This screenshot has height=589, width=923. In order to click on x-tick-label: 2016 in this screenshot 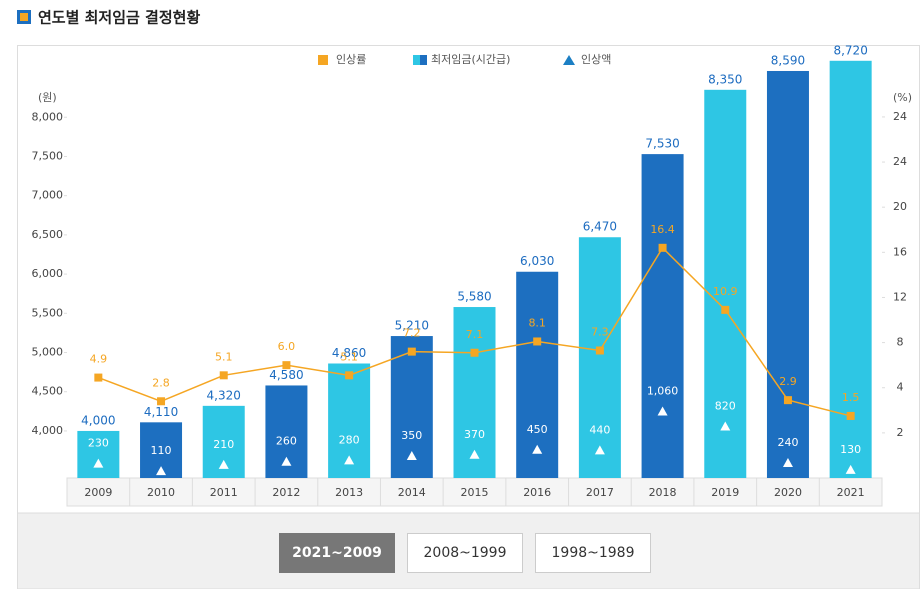, I will do `click(537, 492)`.